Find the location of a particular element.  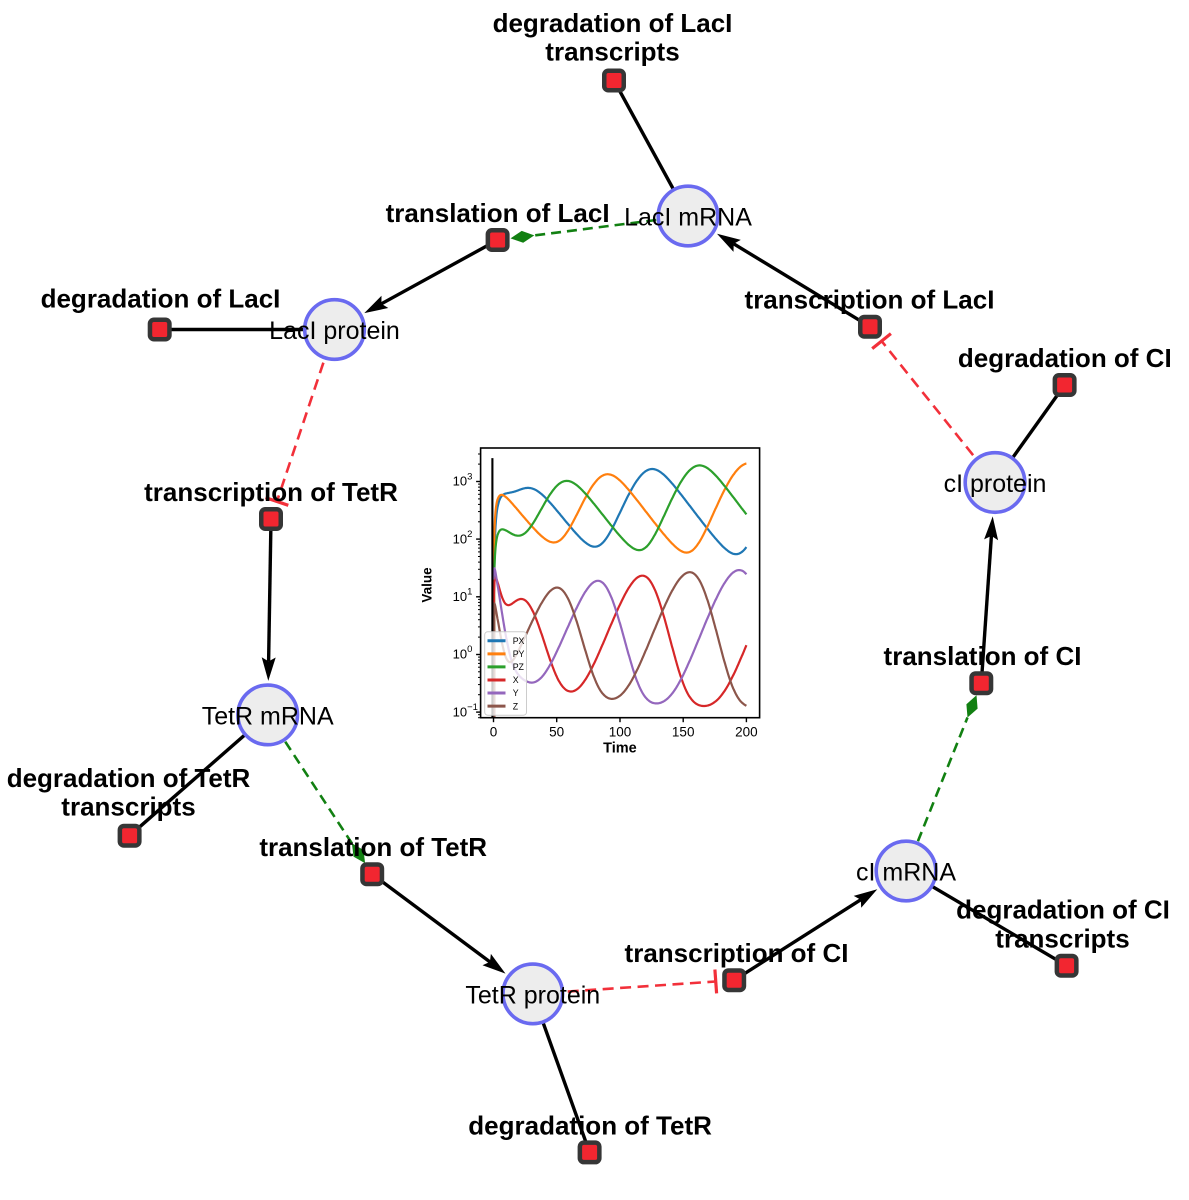

svg-text: transcription of CI is located at coordinates (737, 953).